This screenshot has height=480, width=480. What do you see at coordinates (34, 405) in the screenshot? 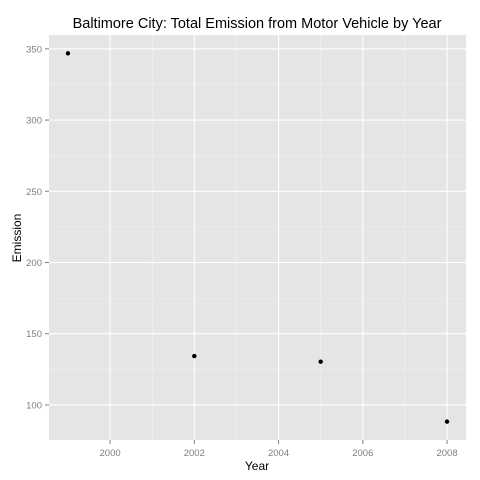
I see `y-tick-label: 100` at bounding box center [34, 405].